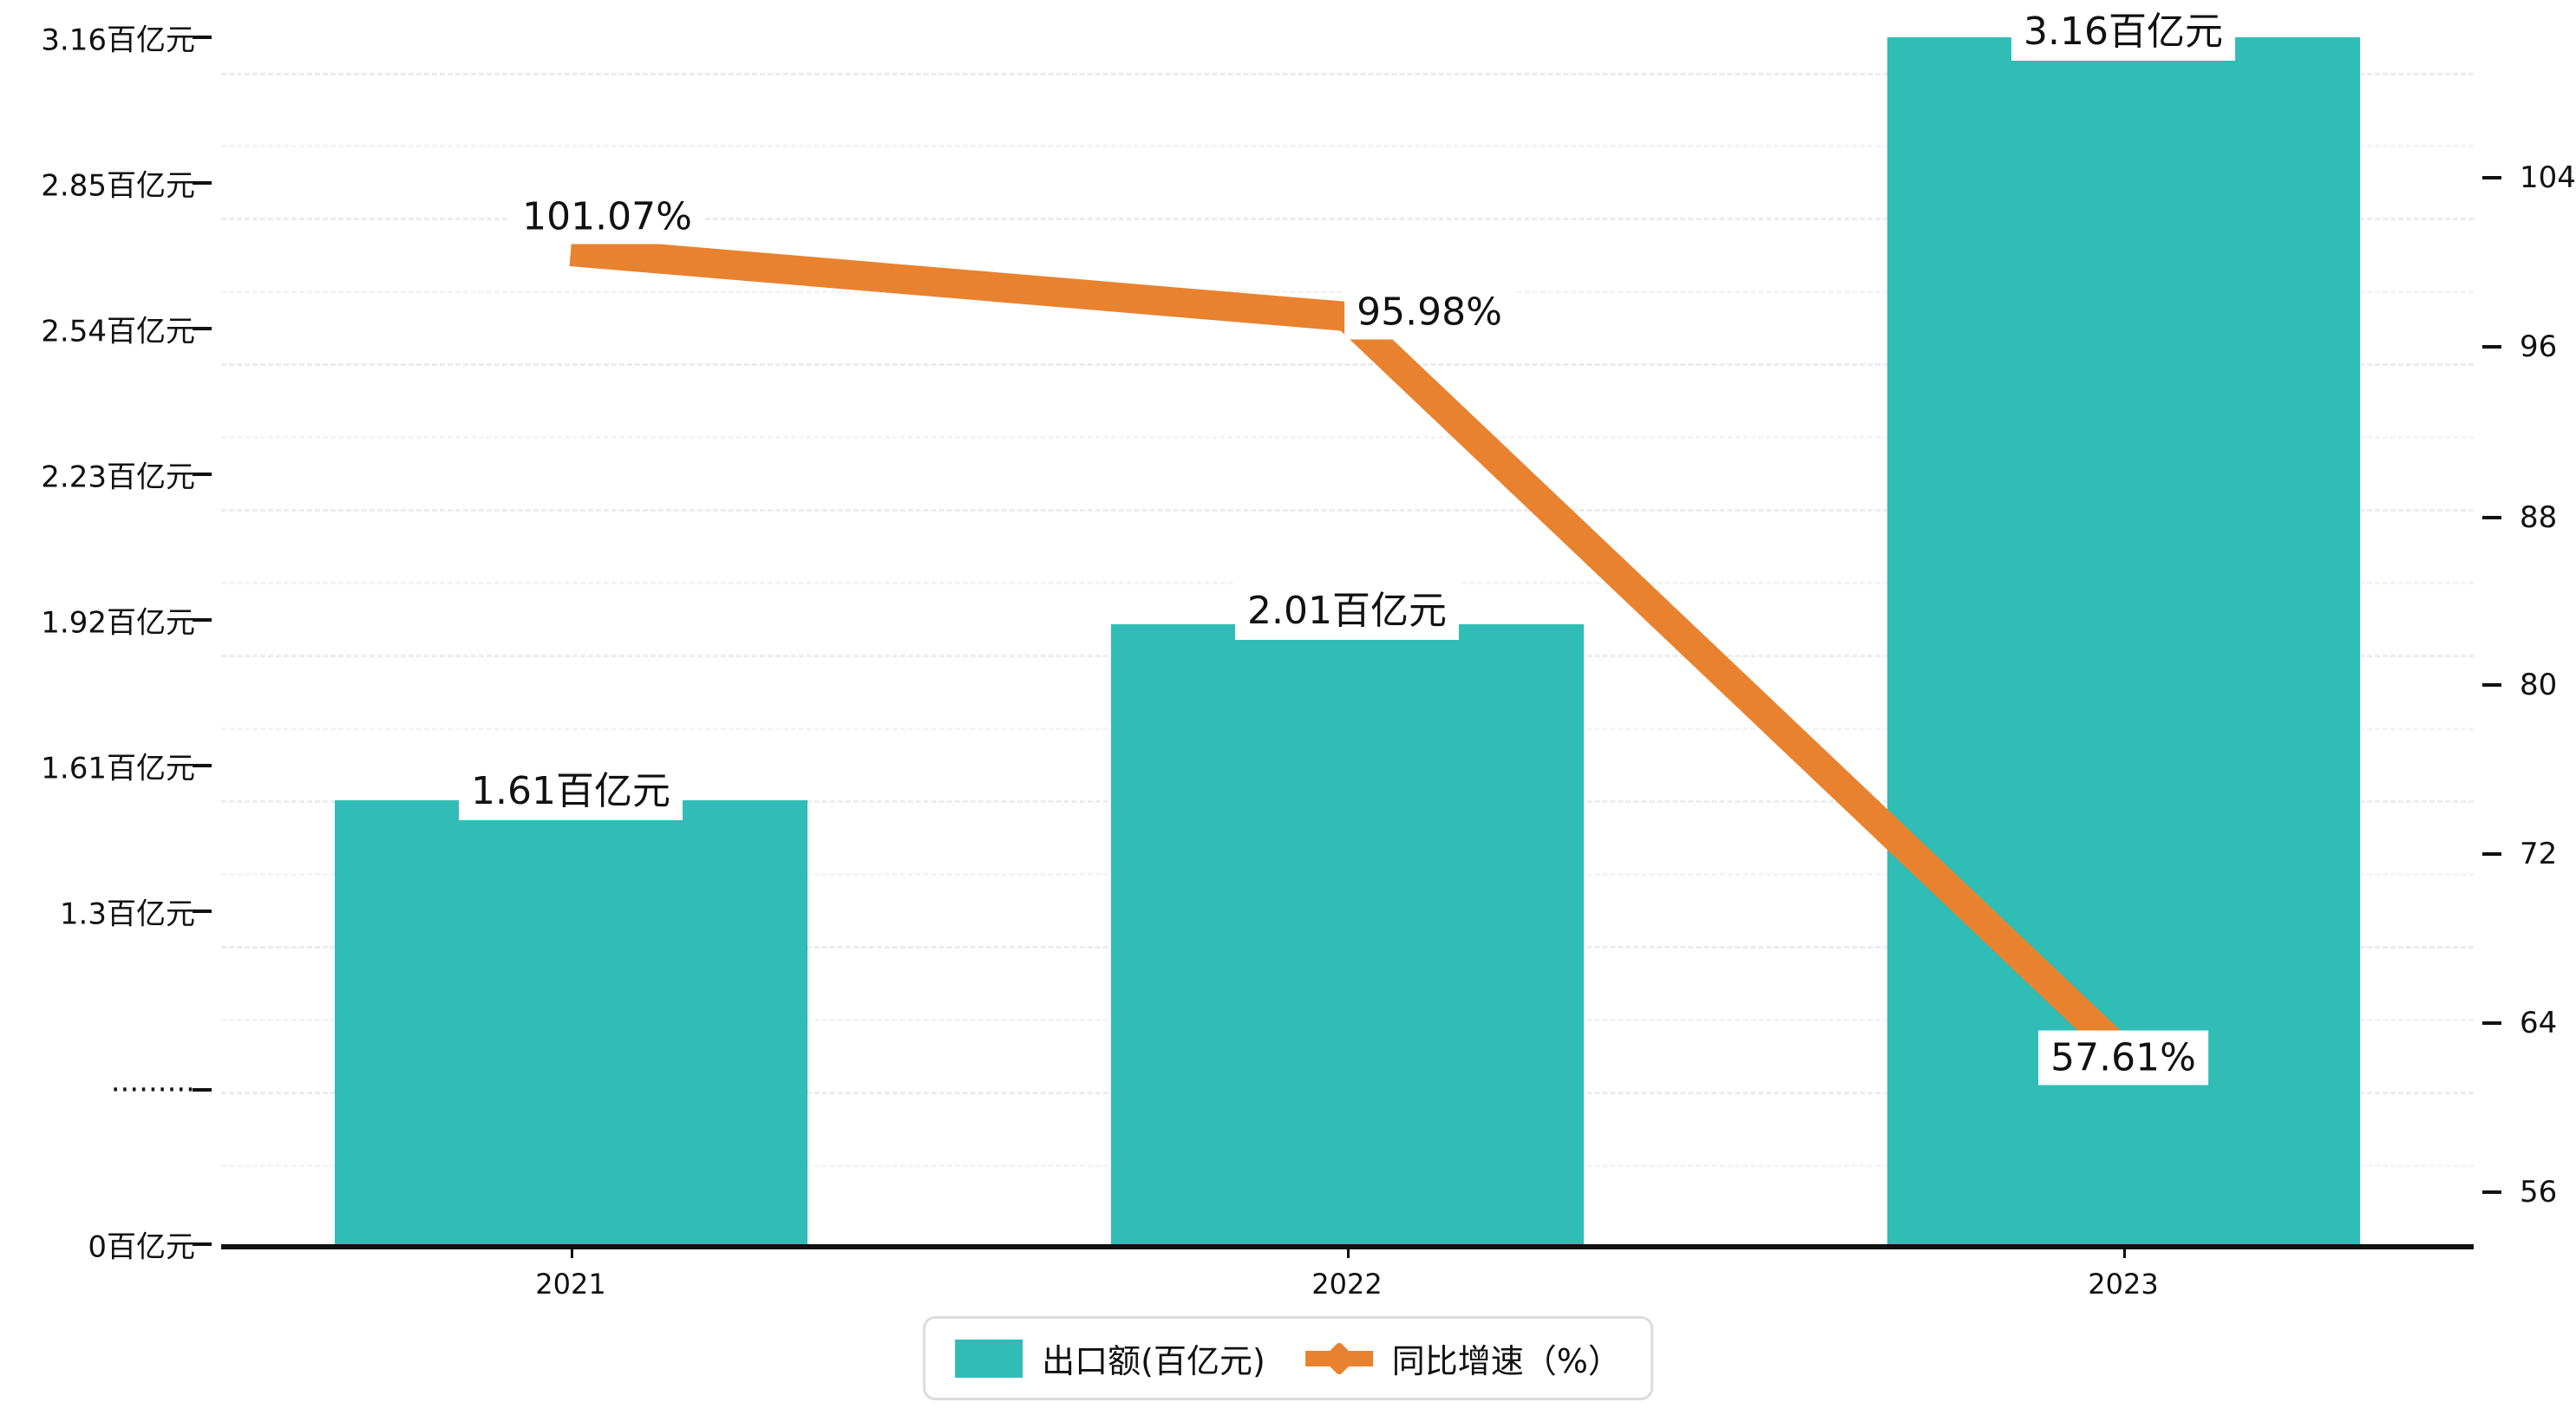 The height and width of the screenshot is (1415, 2576). Describe the element at coordinates (2539, 517) in the screenshot. I see `y-right-label: 88` at that location.